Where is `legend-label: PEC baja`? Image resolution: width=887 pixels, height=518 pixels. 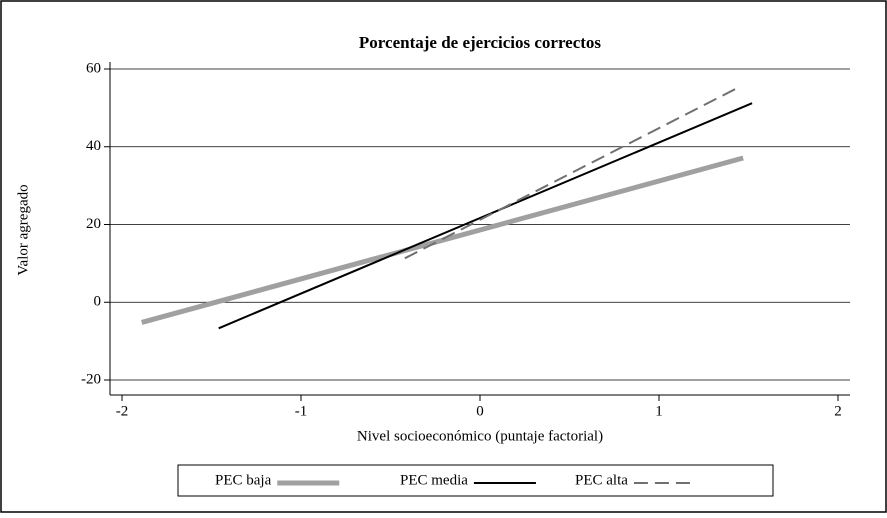
legend-label: PEC baja is located at coordinates (243, 480).